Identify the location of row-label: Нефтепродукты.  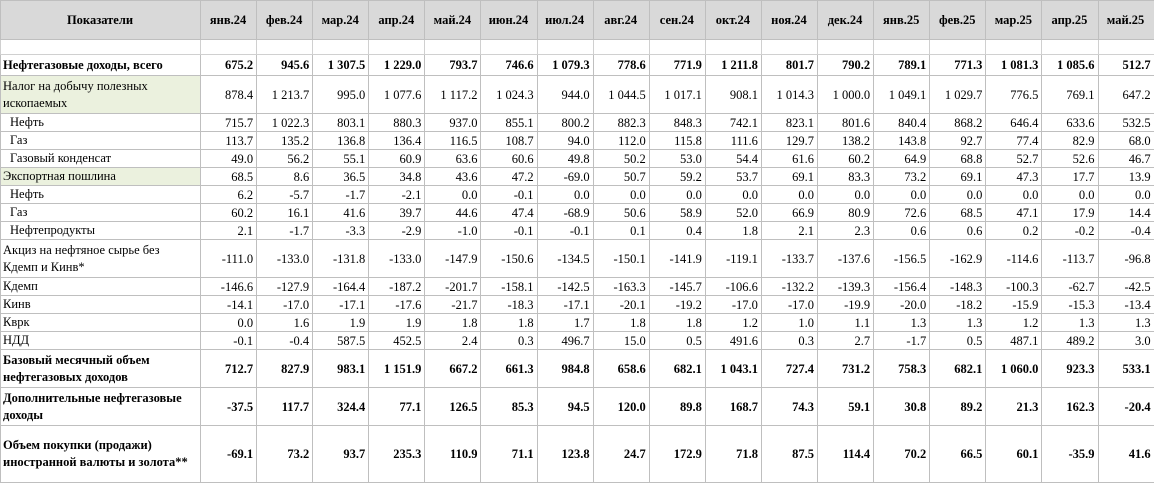
(100, 230).